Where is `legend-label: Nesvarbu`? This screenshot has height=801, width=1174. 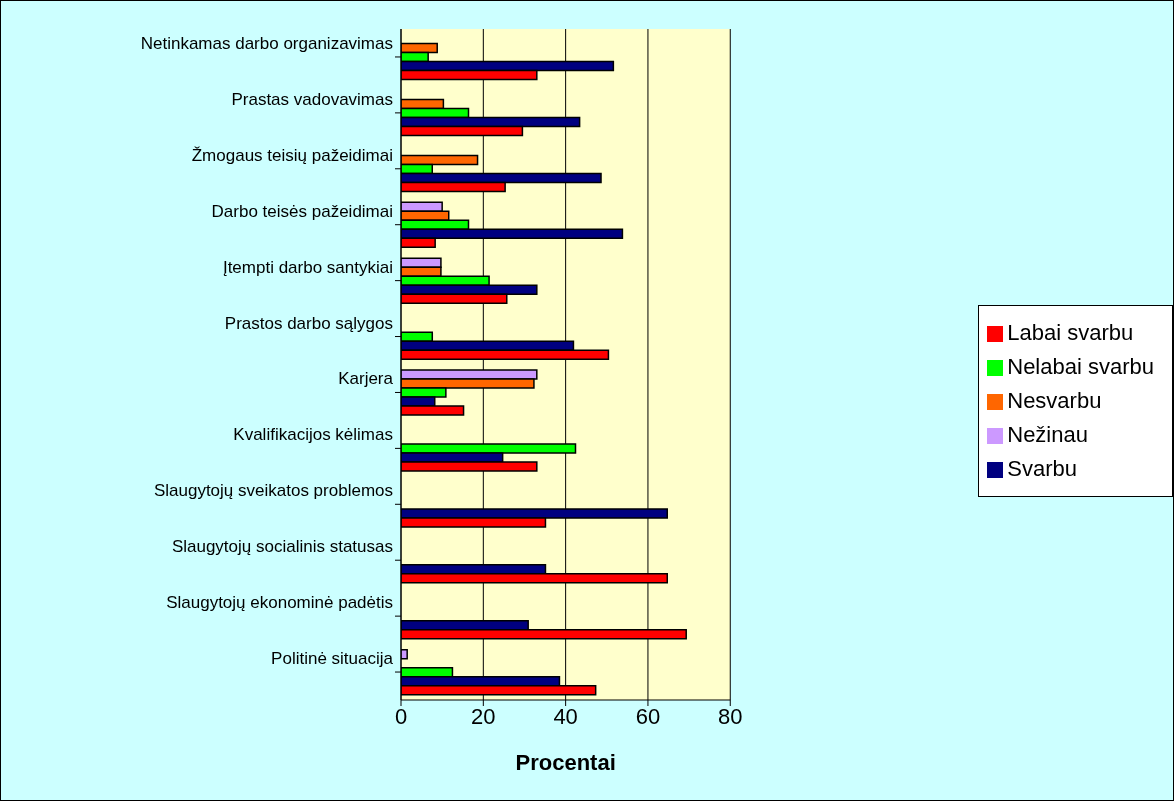 legend-label: Nesvarbu is located at coordinates (1054, 400).